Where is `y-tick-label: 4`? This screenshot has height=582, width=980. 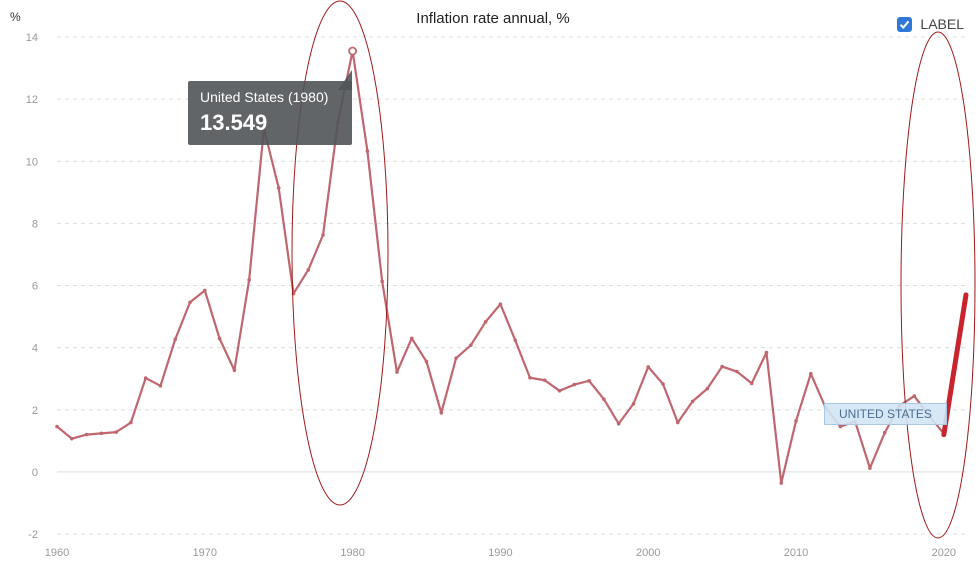
y-tick-label: 4 is located at coordinates (35, 349).